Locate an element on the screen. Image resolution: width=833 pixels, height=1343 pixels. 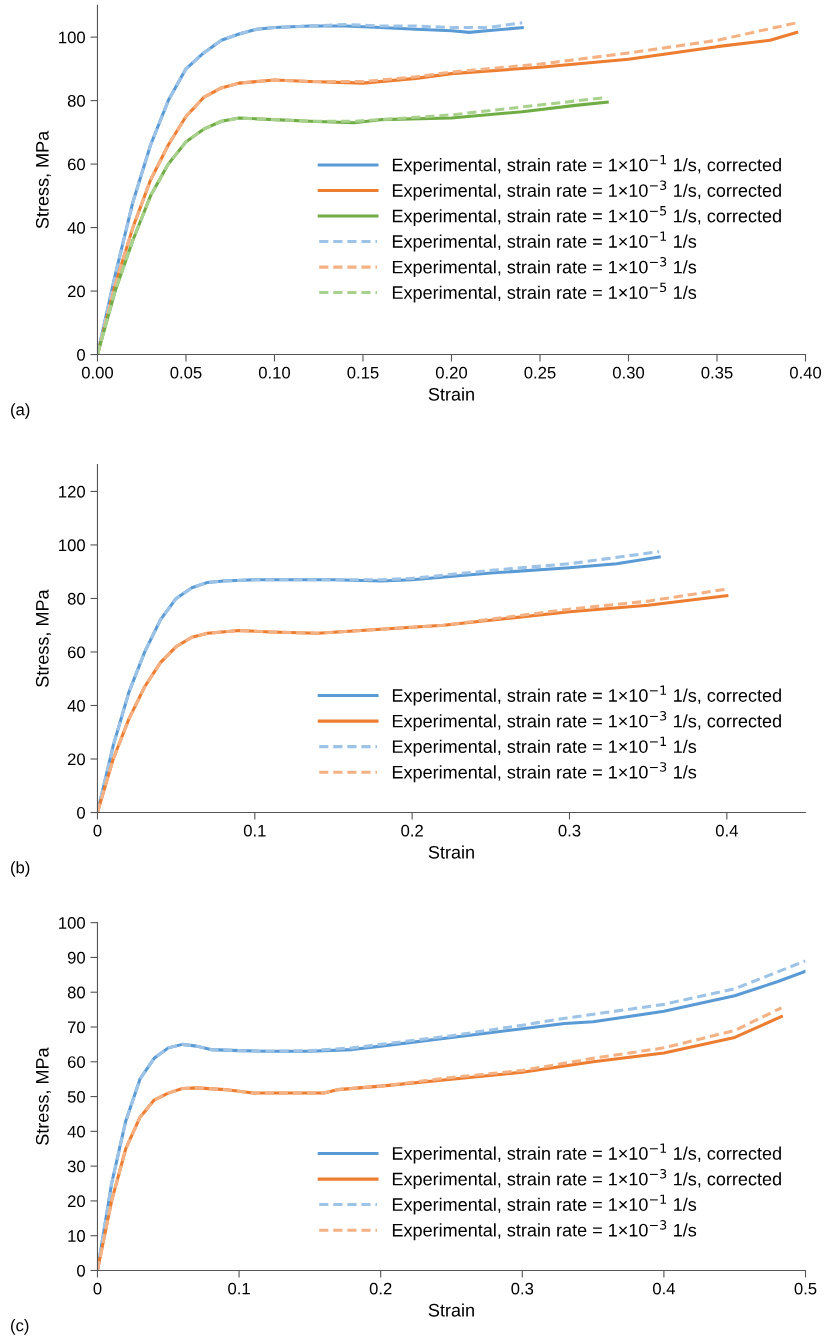
x-tick-label: 0.25 is located at coordinates (540, 372).